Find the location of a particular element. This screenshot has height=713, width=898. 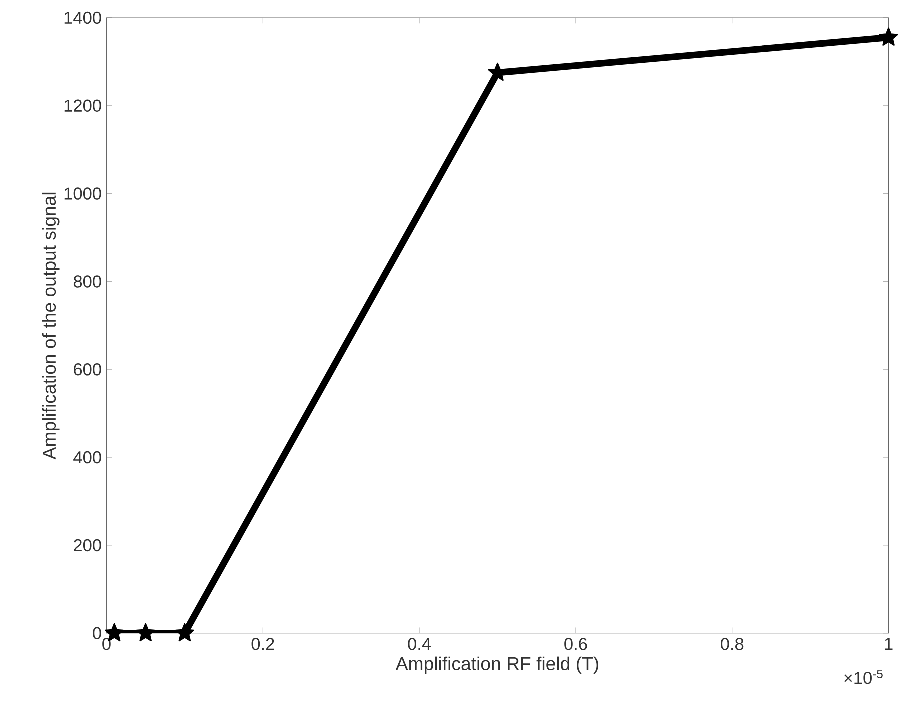

x-tick-label: 1 is located at coordinates (889, 644).